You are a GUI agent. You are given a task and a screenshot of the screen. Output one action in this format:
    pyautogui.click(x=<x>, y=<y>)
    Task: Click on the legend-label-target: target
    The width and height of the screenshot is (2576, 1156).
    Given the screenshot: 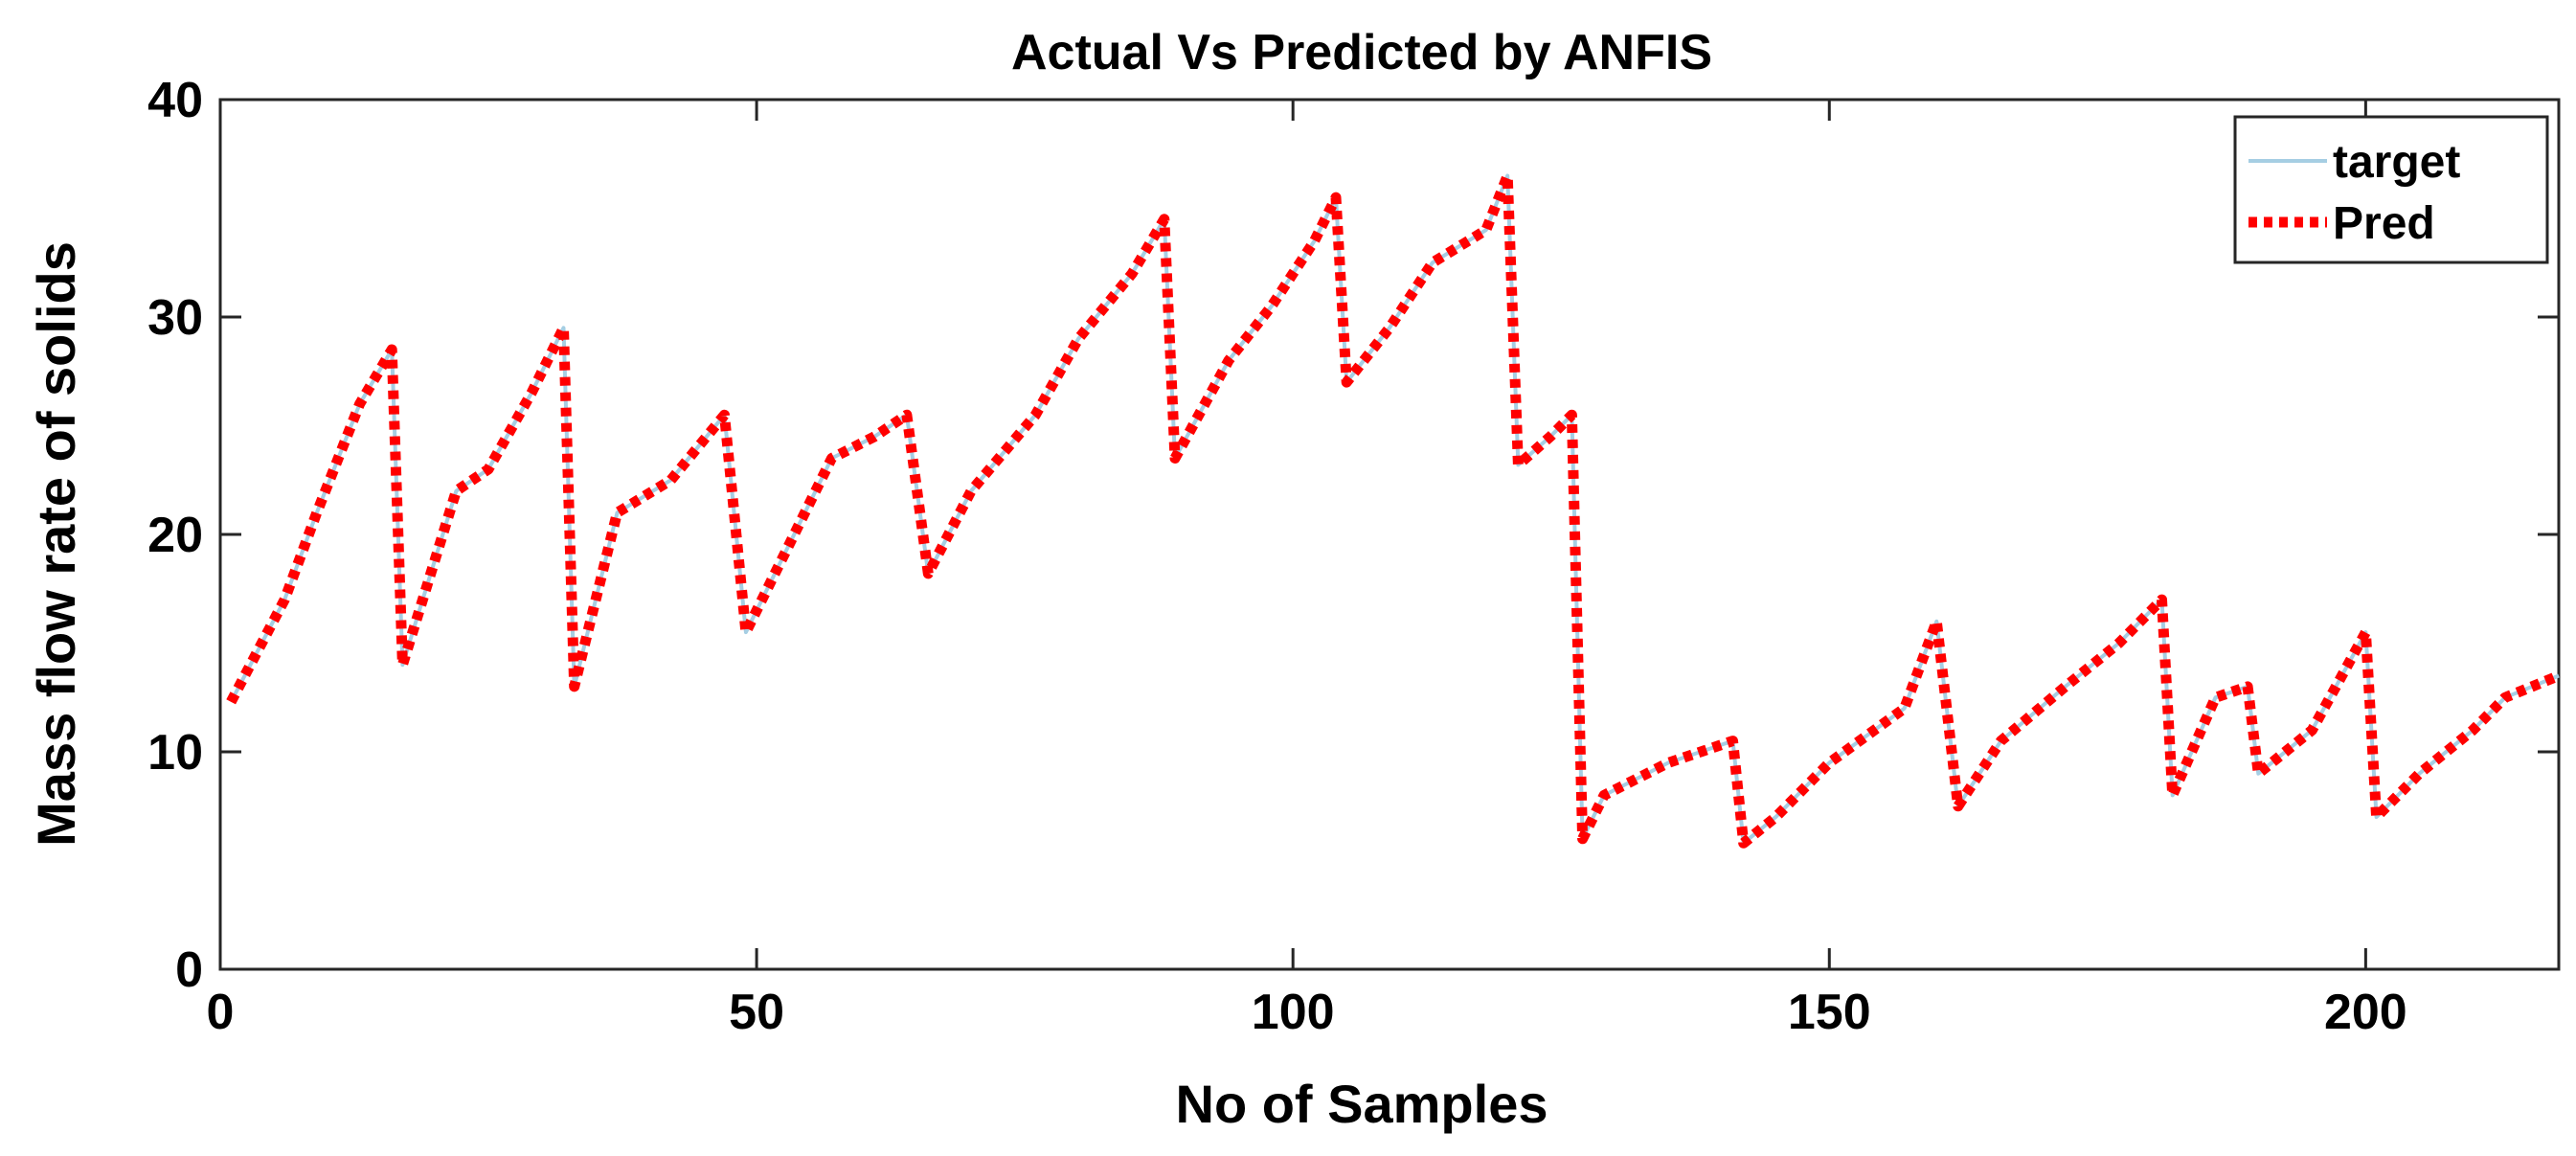 What is the action you would take?
    pyautogui.click(x=2396, y=162)
    